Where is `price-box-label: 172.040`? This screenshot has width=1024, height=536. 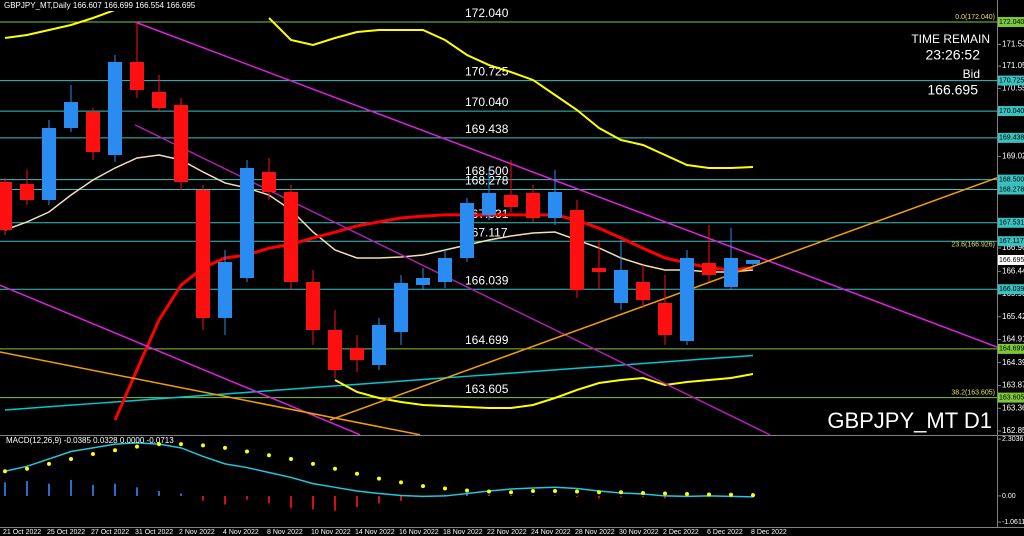 price-box-label: 172.040 is located at coordinates (1011, 22).